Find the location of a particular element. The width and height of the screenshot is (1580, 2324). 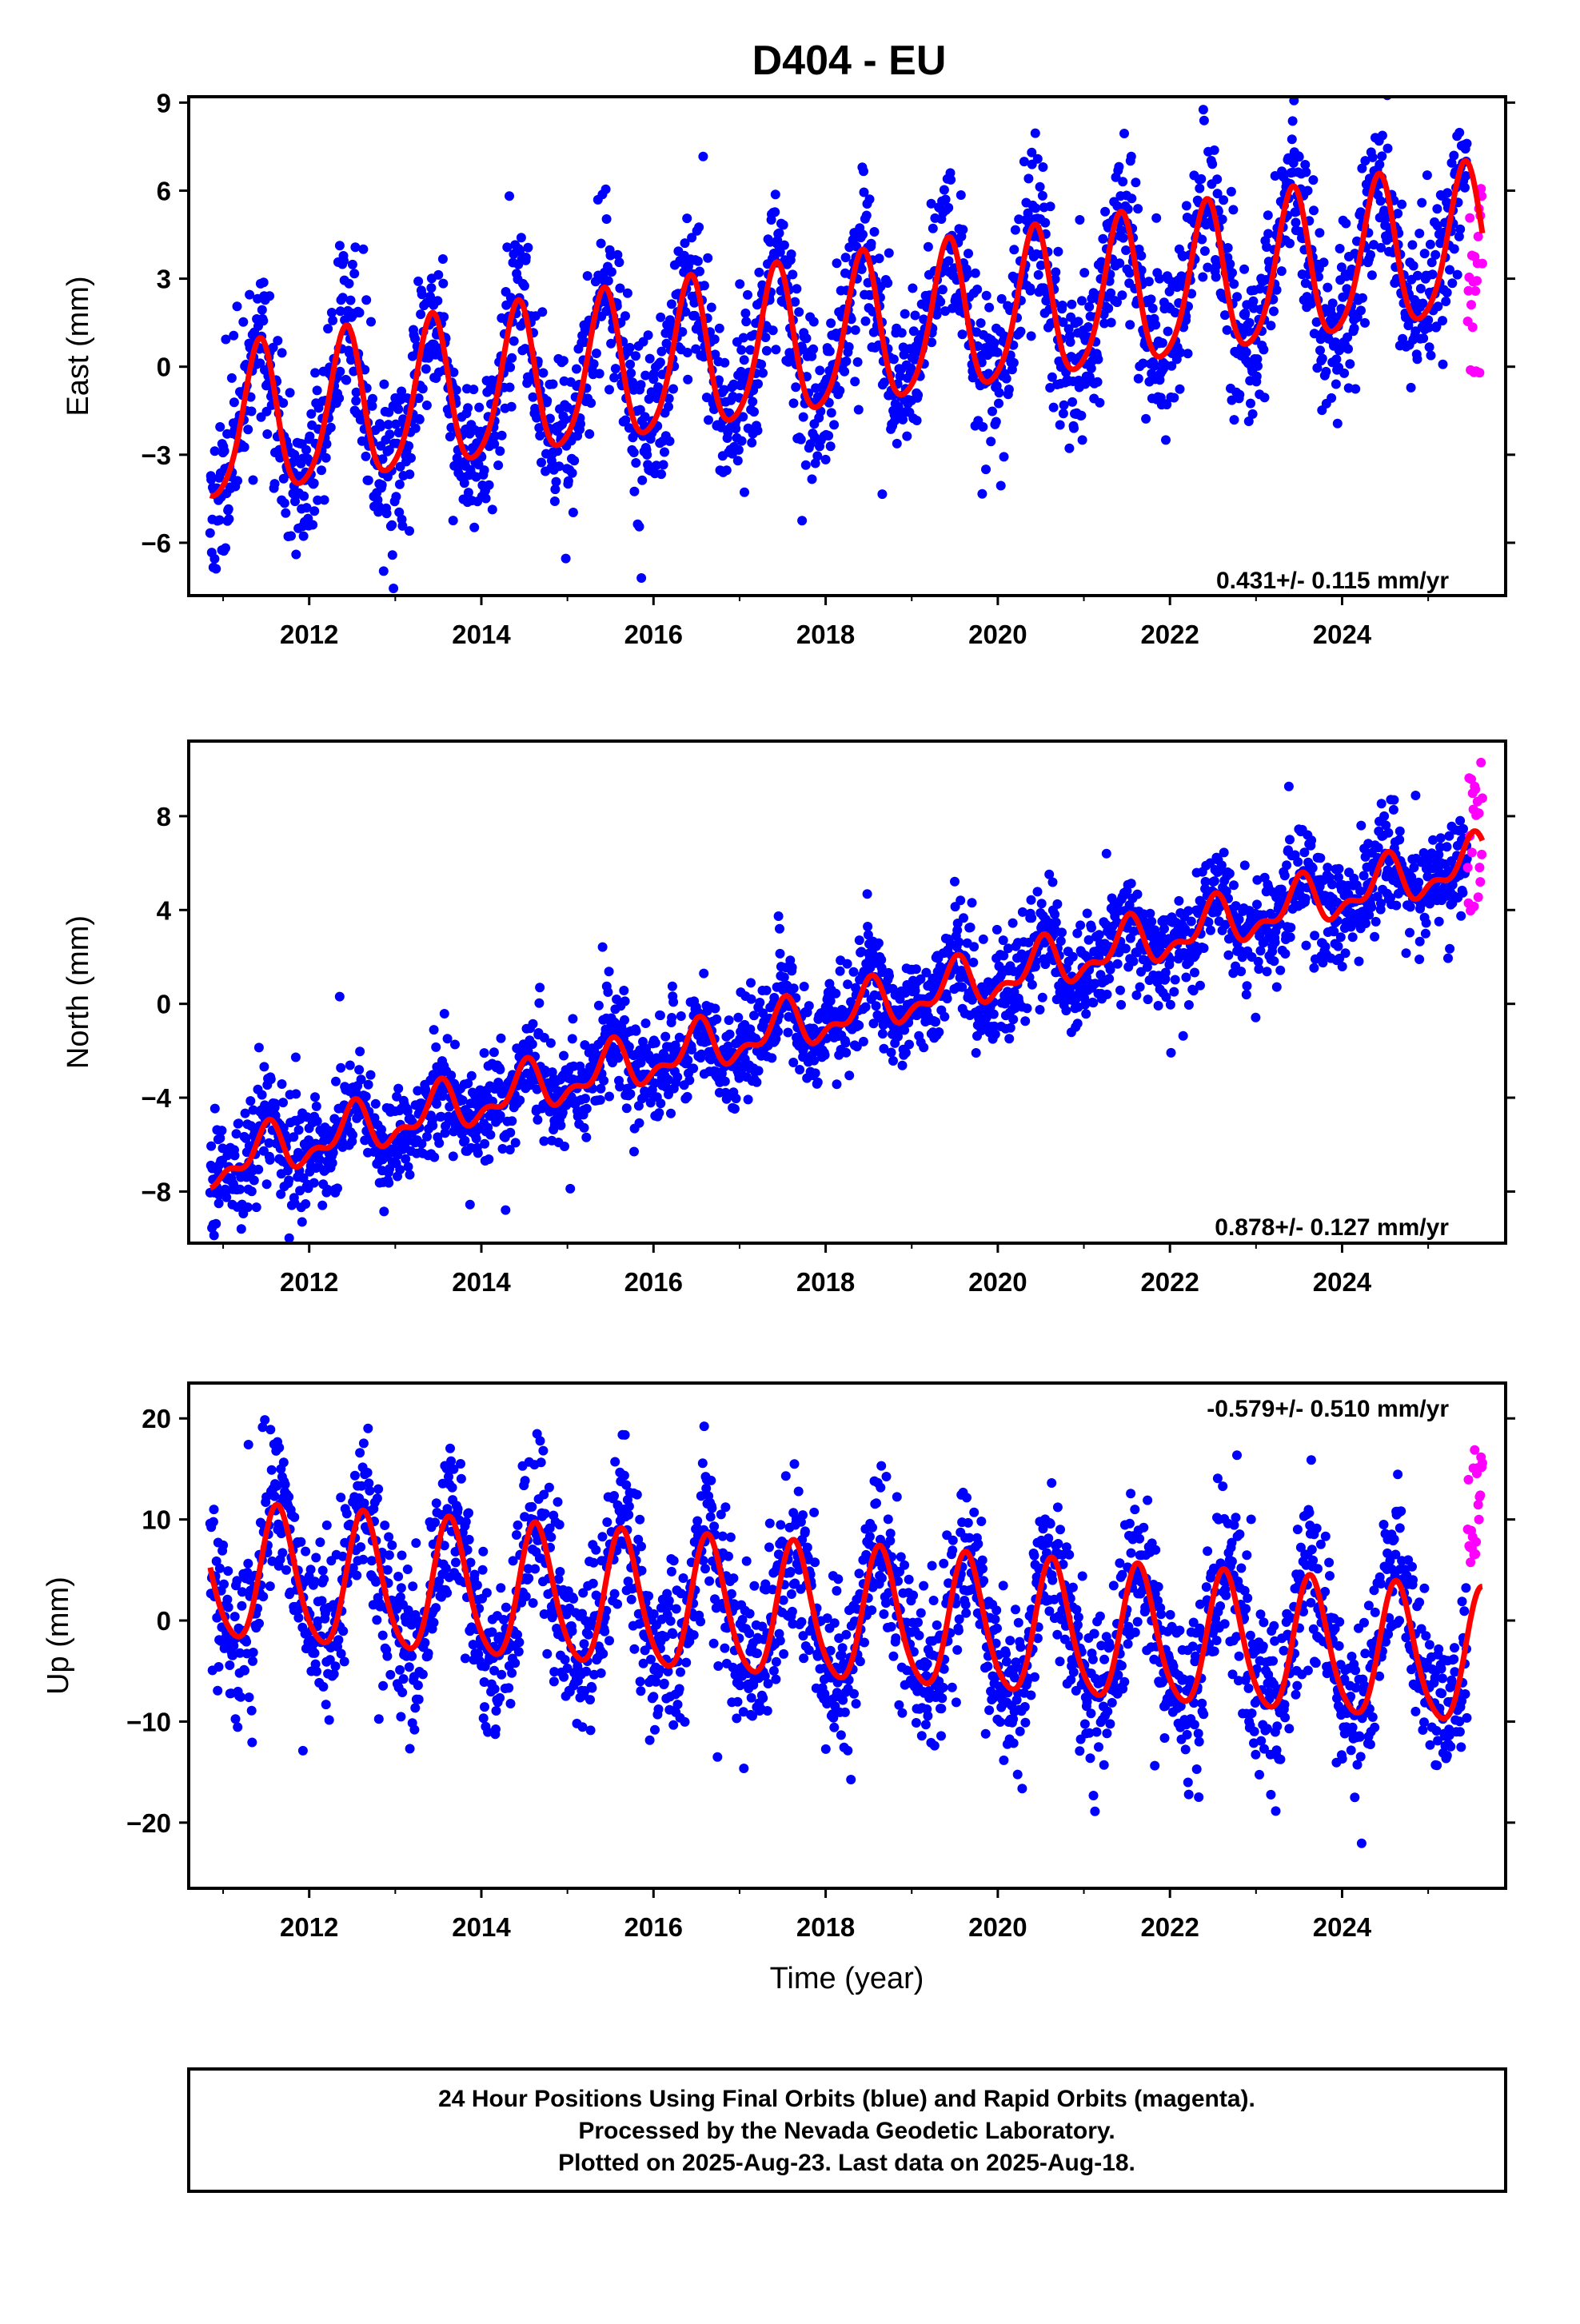

east-xtick-label: 2016 is located at coordinates (653, 635).